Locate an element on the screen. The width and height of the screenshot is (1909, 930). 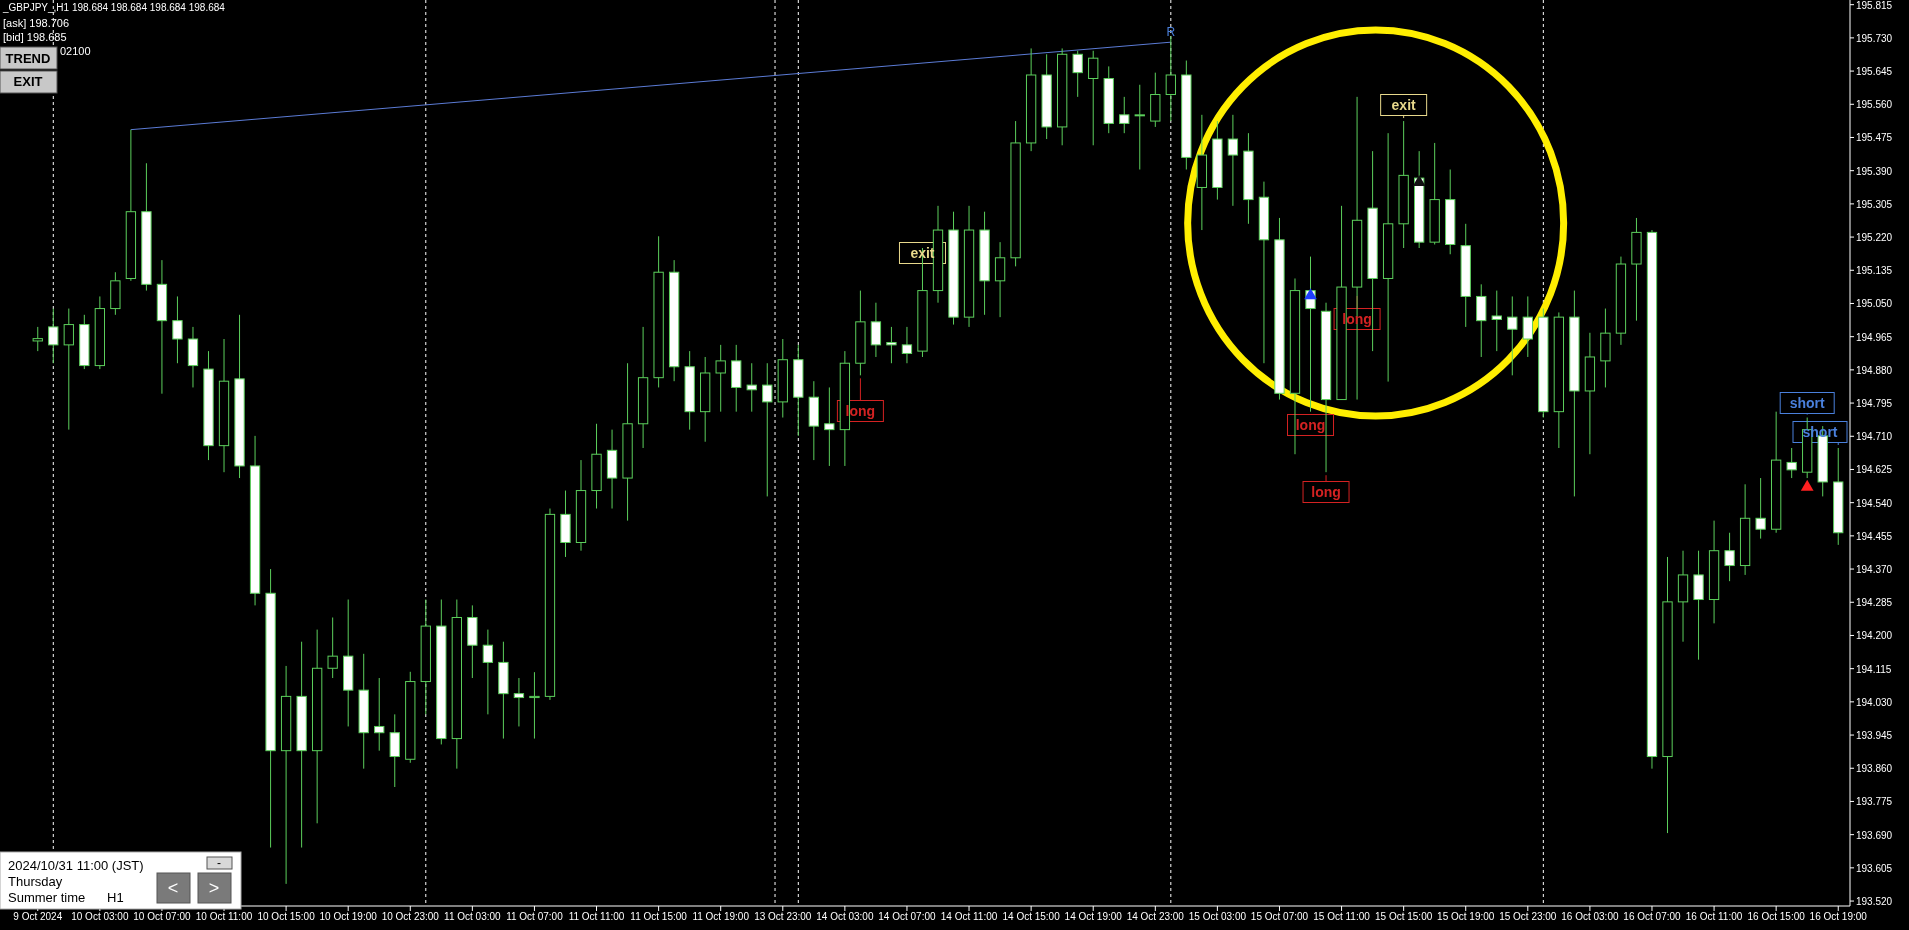
y-tick-label: 195.220 is located at coordinates (1874, 238).